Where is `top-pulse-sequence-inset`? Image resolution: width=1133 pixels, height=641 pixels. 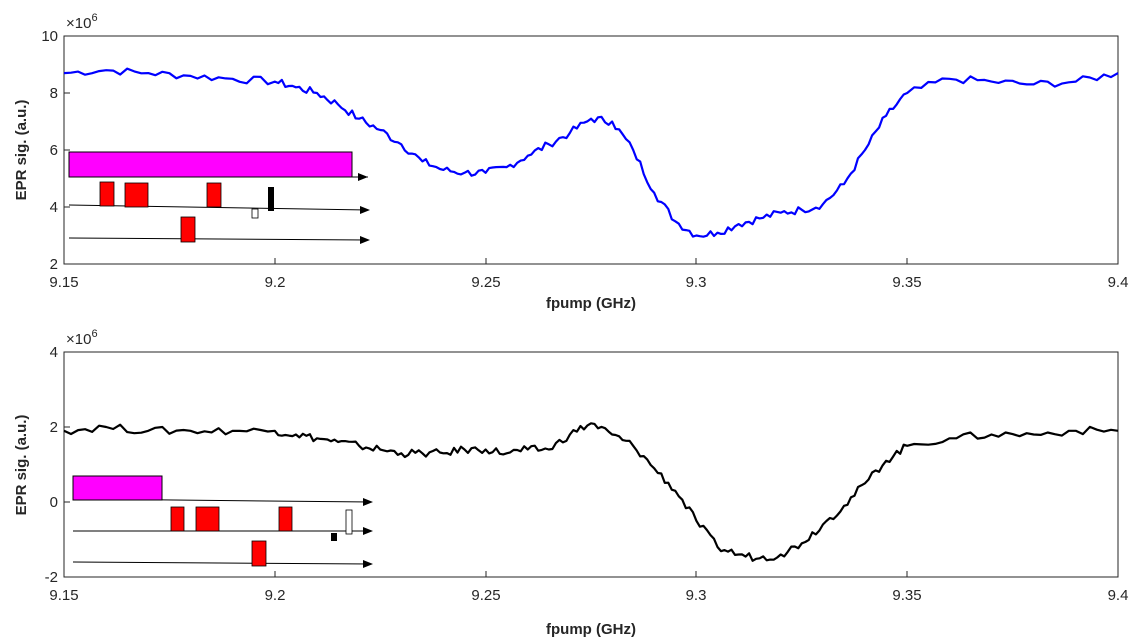 top-pulse-sequence-inset is located at coordinates (219, 197).